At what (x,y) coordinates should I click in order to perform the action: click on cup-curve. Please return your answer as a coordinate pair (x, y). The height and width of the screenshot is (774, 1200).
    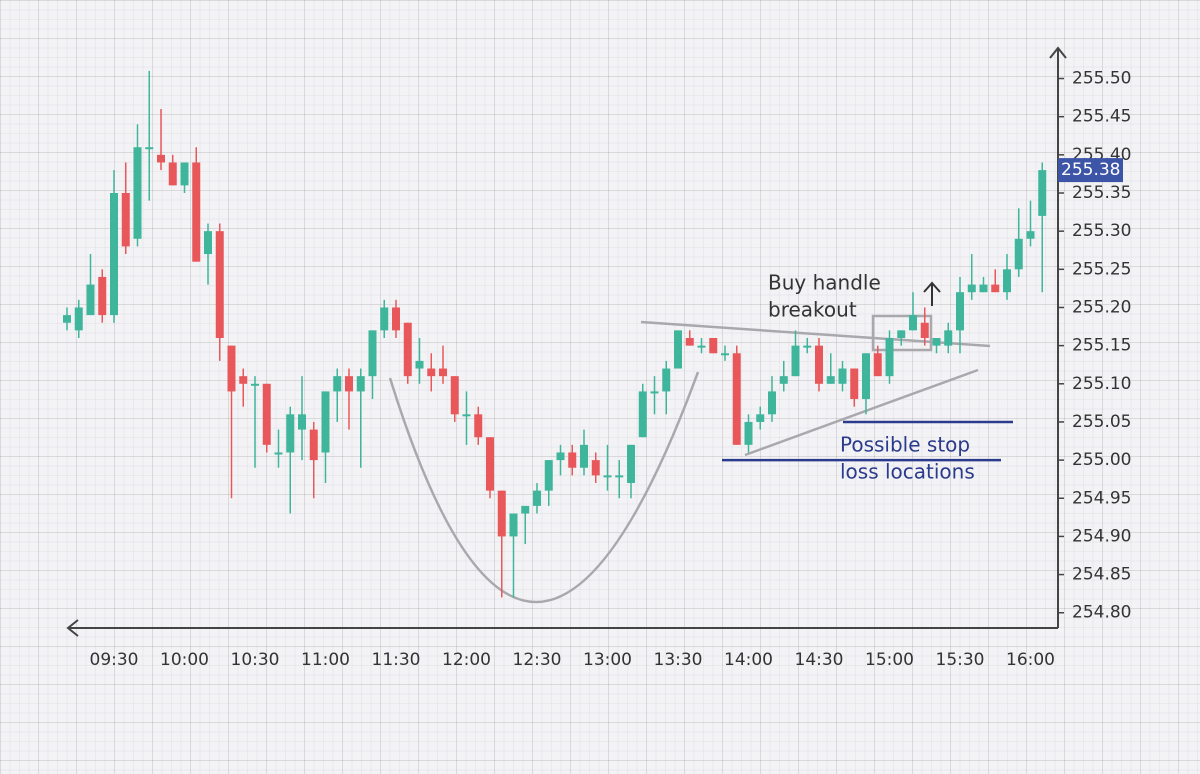
    Looking at the image, I should click on (544, 487).